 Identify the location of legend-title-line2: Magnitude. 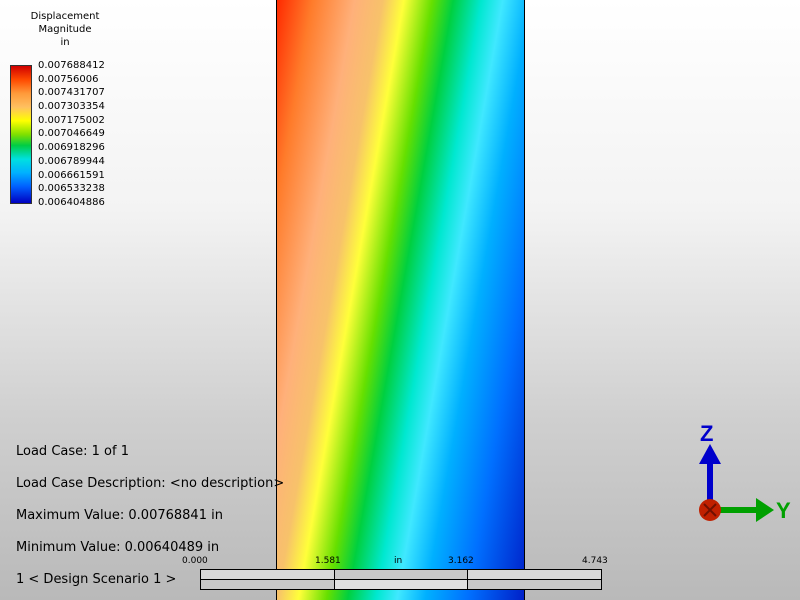
(65, 29).